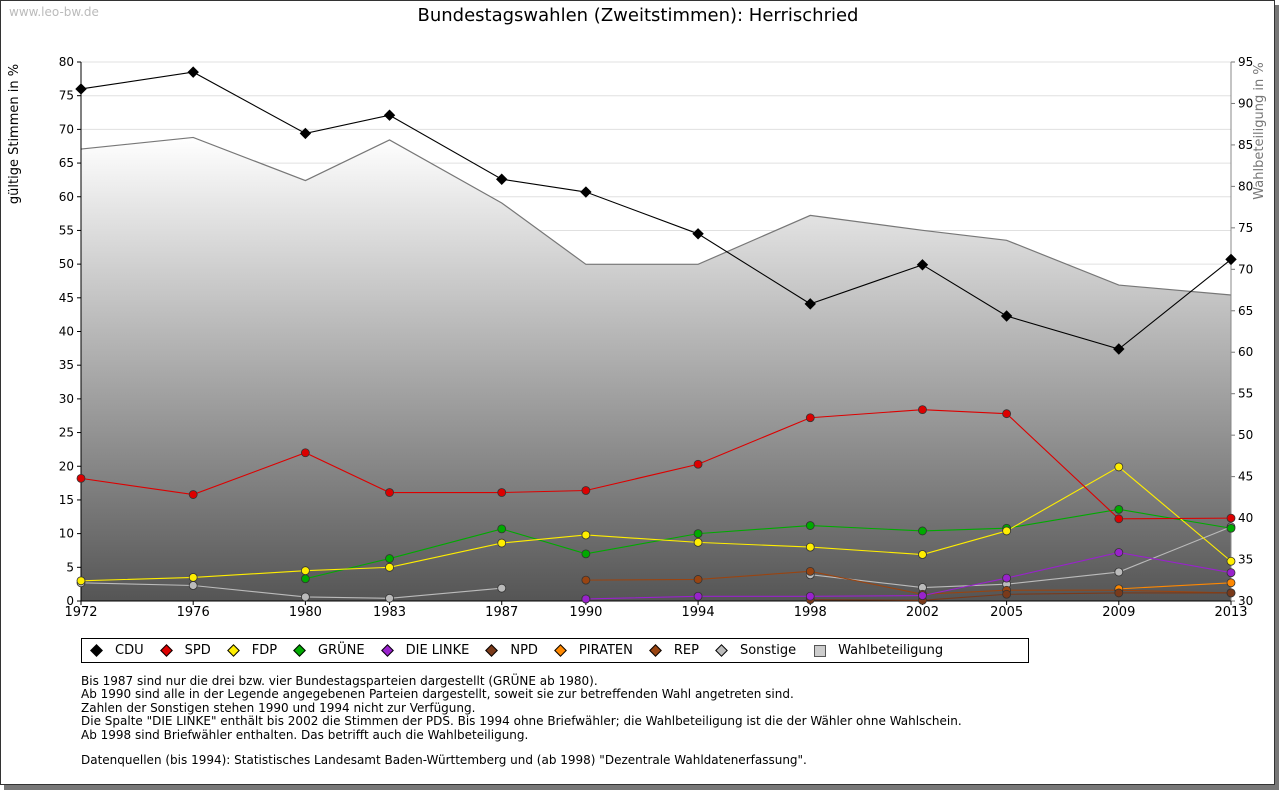 The width and height of the screenshot is (1280, 791). What do you see at coordinates (329, 650) in the screenshot?
I see `legend-item: GRÜNE` at bounding box center [329, 650].